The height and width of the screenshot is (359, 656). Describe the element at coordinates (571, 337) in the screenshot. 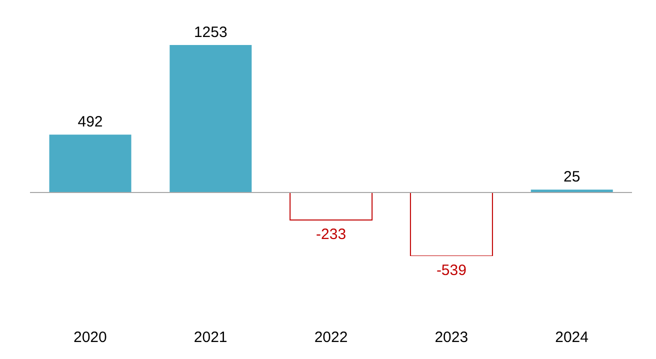

I see `x-tick-label: 2024` at that location.